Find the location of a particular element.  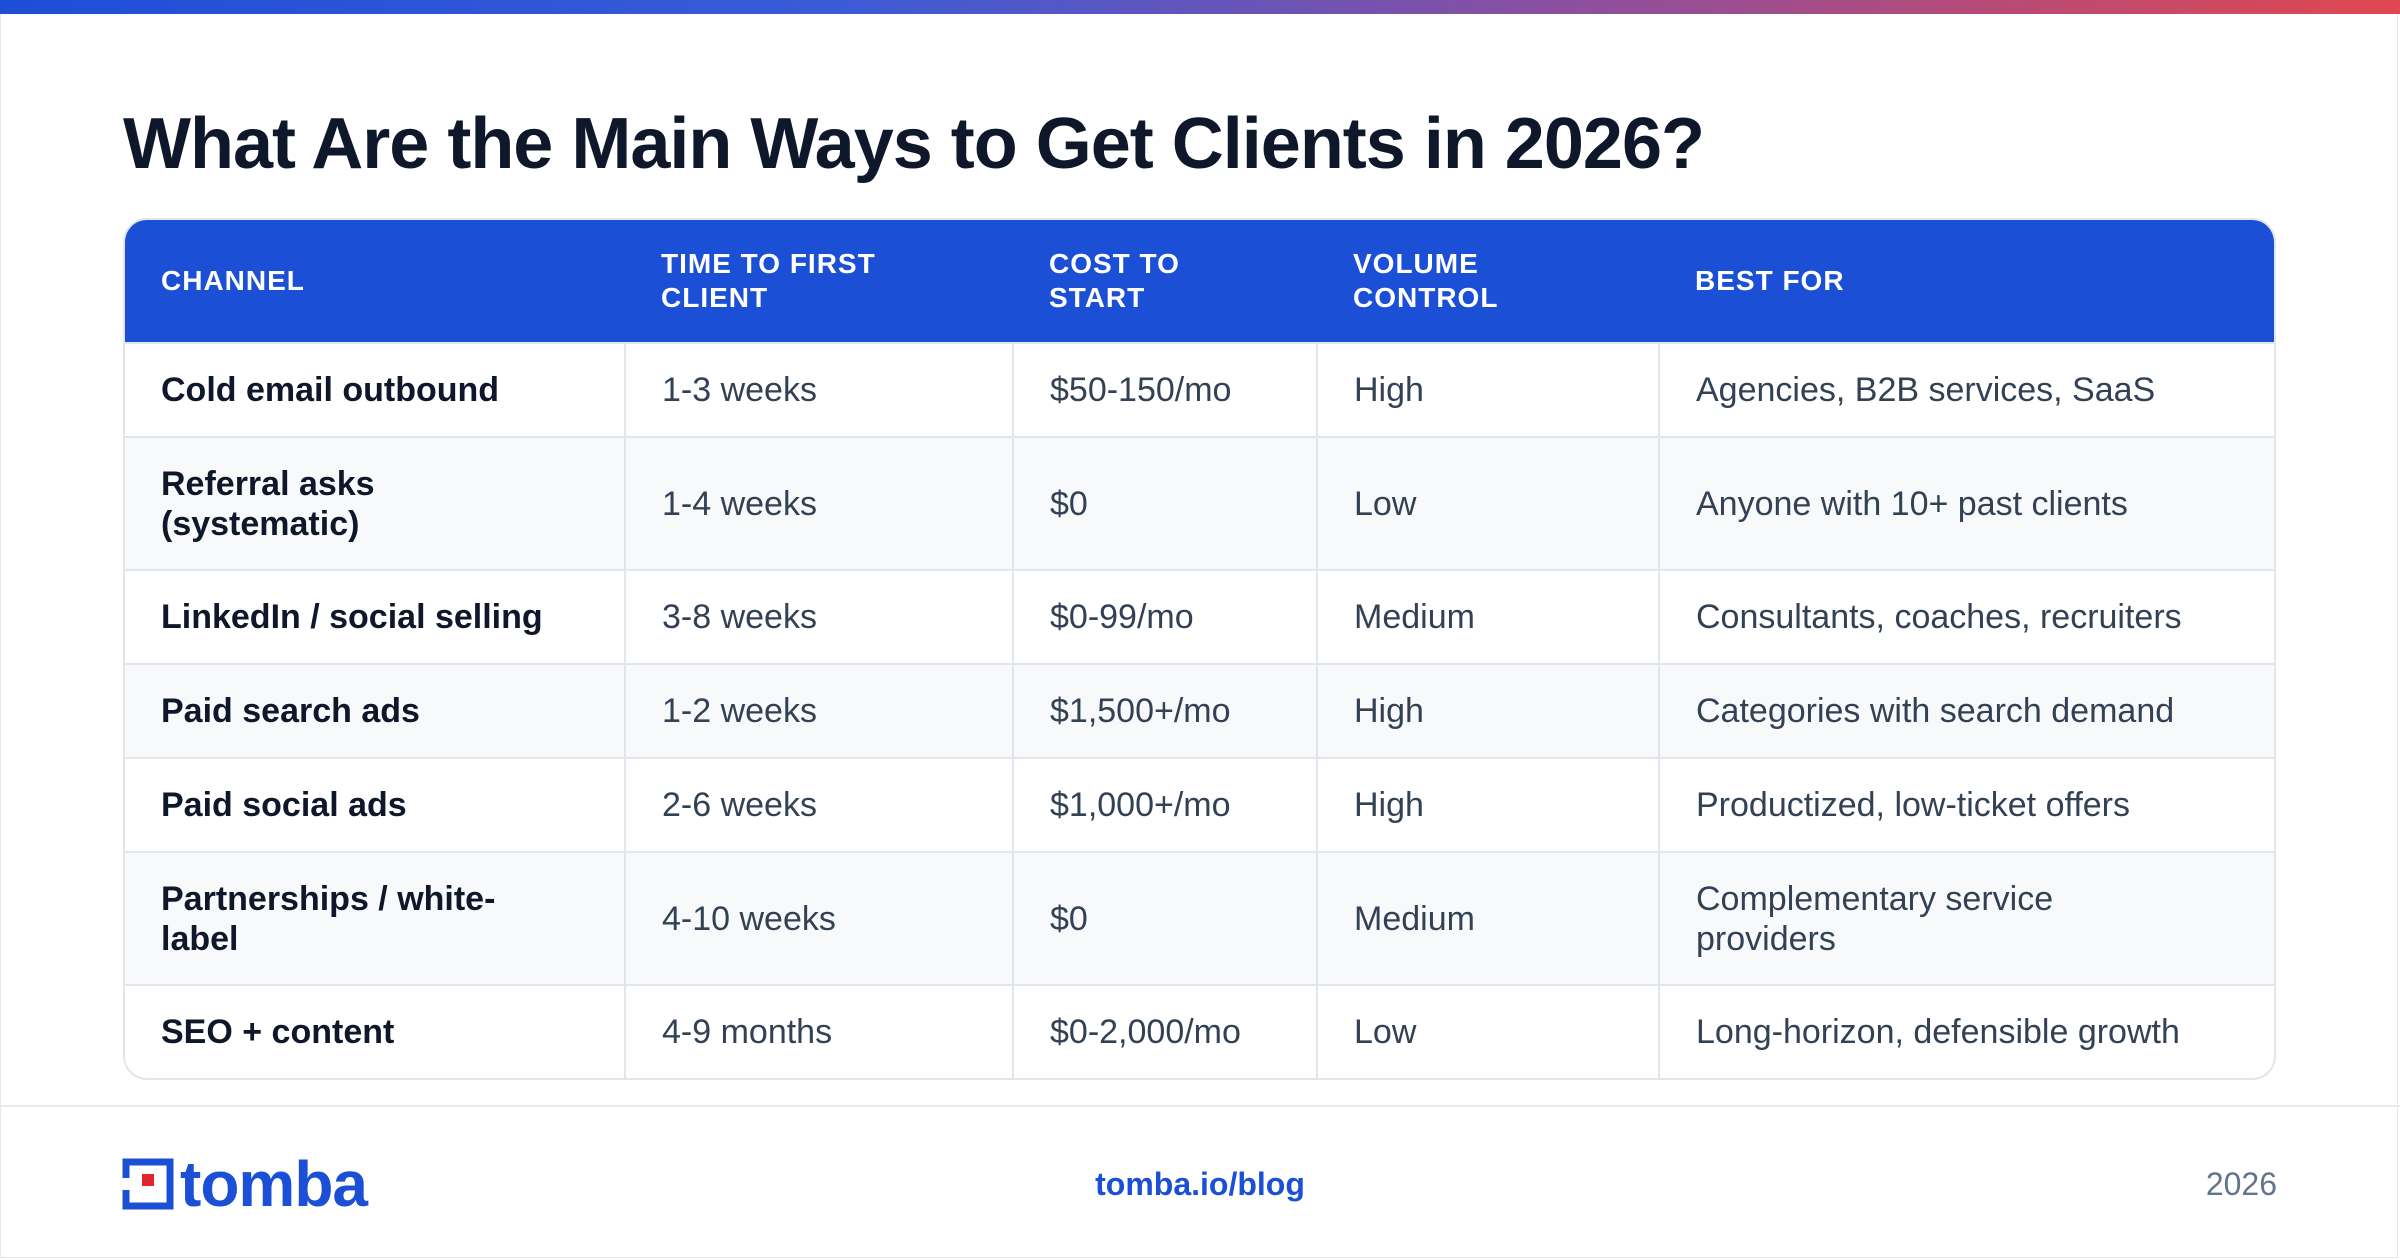

cell-best-for: Anyone with 10+ past clients is located at coordinates (1966, 503).